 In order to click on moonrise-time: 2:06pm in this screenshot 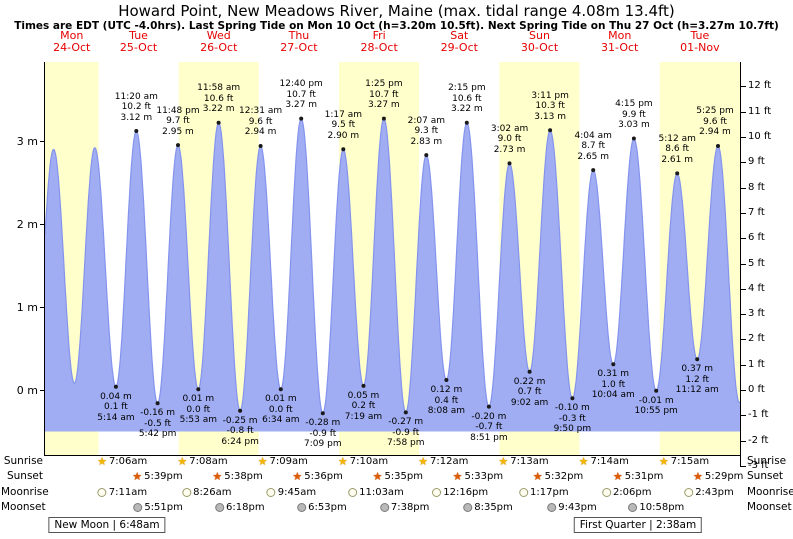, I will do `click(632, 492)`.